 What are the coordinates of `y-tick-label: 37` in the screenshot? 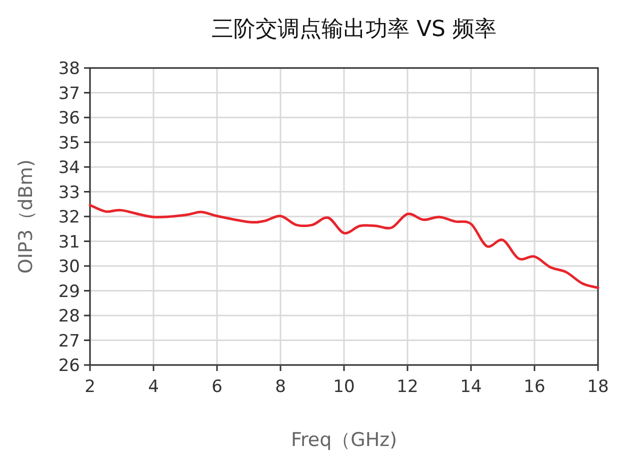 It's located at (69, 94).